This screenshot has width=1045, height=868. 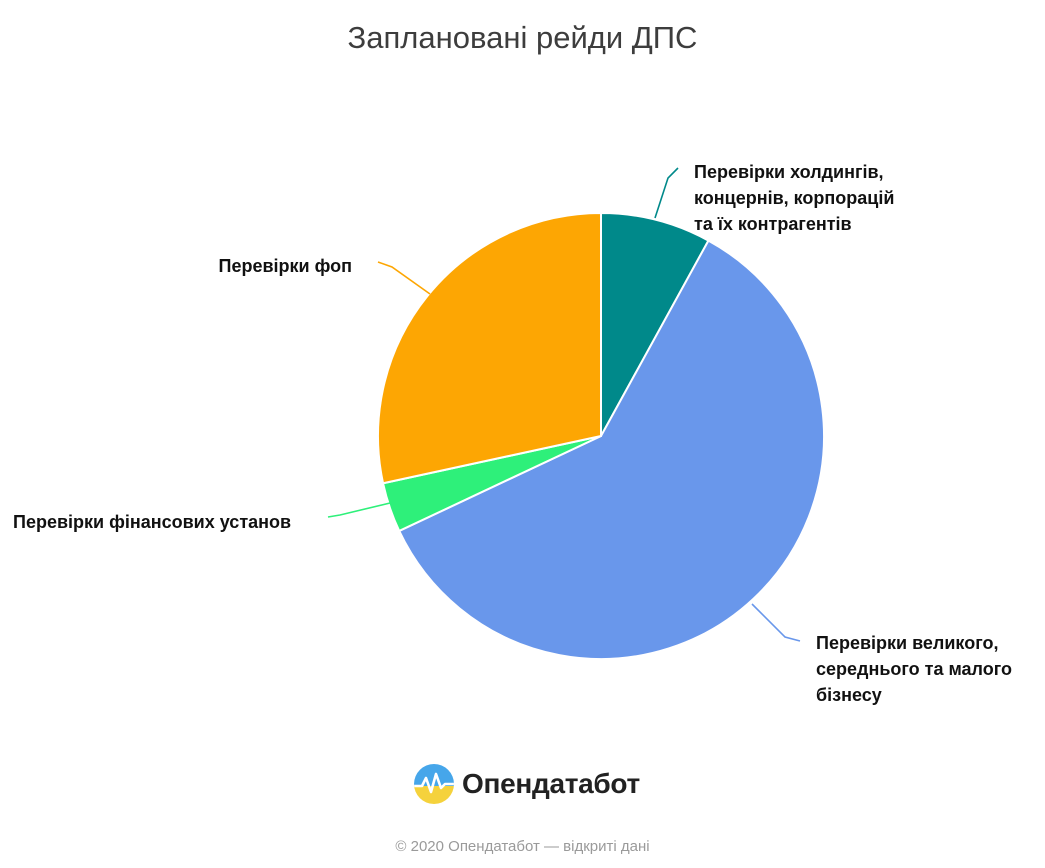 What do you see at coordinates (907, 643) in the screenshot?
I see `slice-label-line: Перевірки великого,` at bounding box center [907, 643].